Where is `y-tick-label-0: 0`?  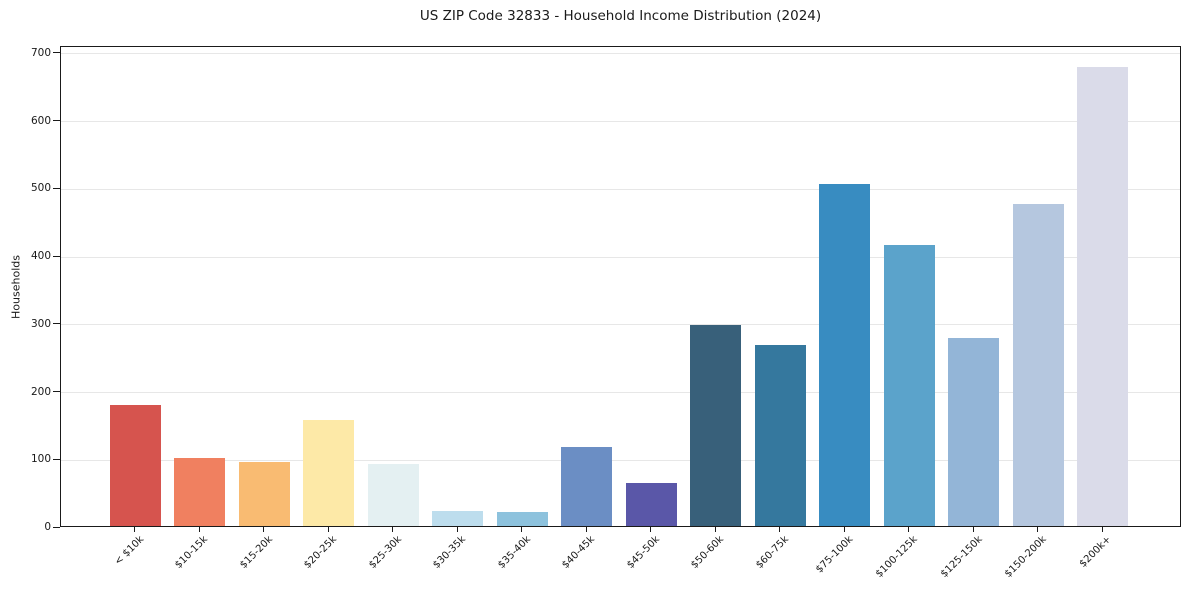 y-tick-label-0: 0 is located at coordinates (47, 527).